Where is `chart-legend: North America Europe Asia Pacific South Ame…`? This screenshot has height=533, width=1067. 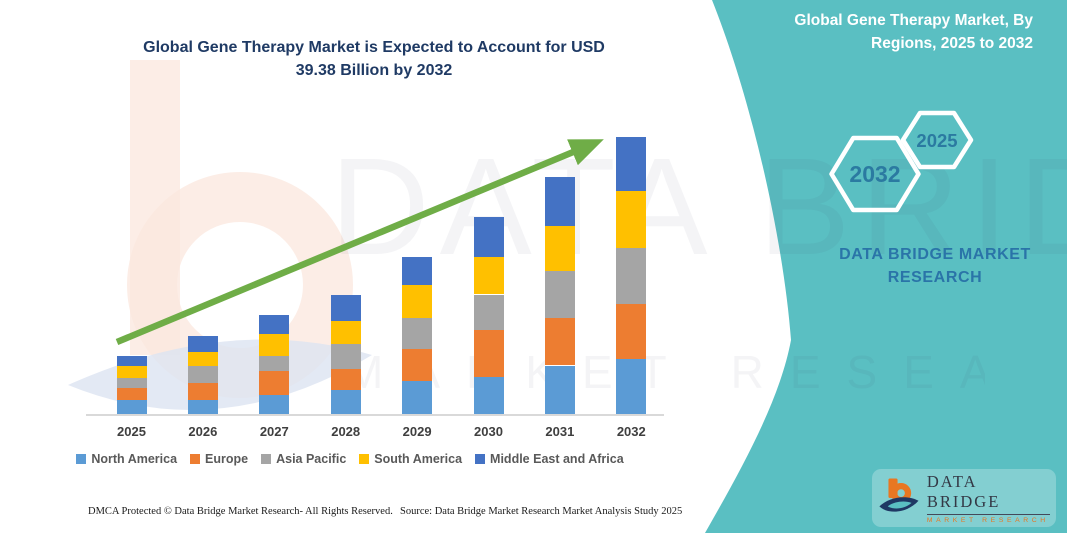 chart-legend: North America Europe Asia Pacific South Ame… is located at coordinates (350, 459).